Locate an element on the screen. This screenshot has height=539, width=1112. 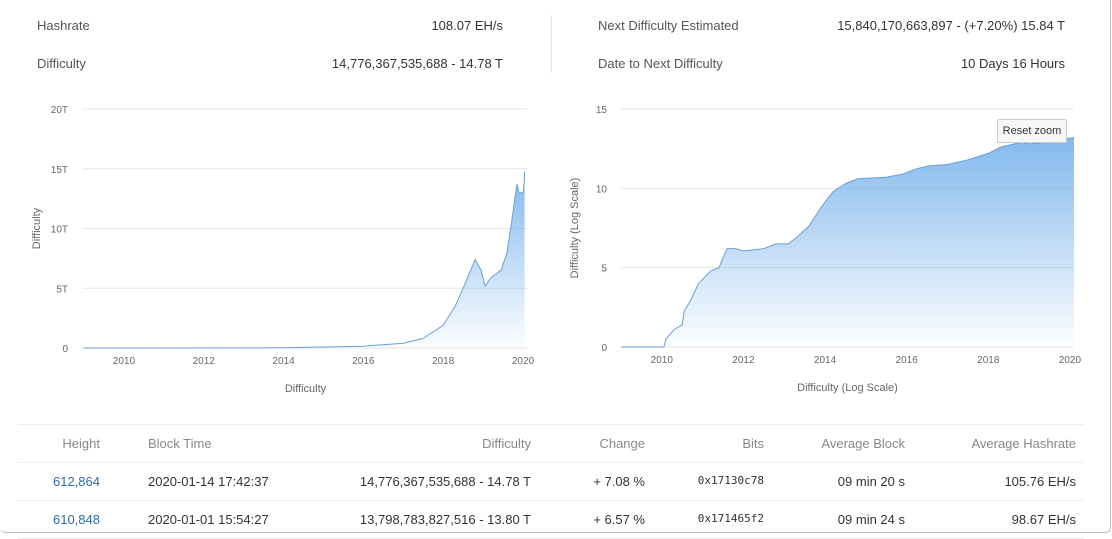
date-next-label: Date to Next Difficulty is located at coordinates (660, 63).